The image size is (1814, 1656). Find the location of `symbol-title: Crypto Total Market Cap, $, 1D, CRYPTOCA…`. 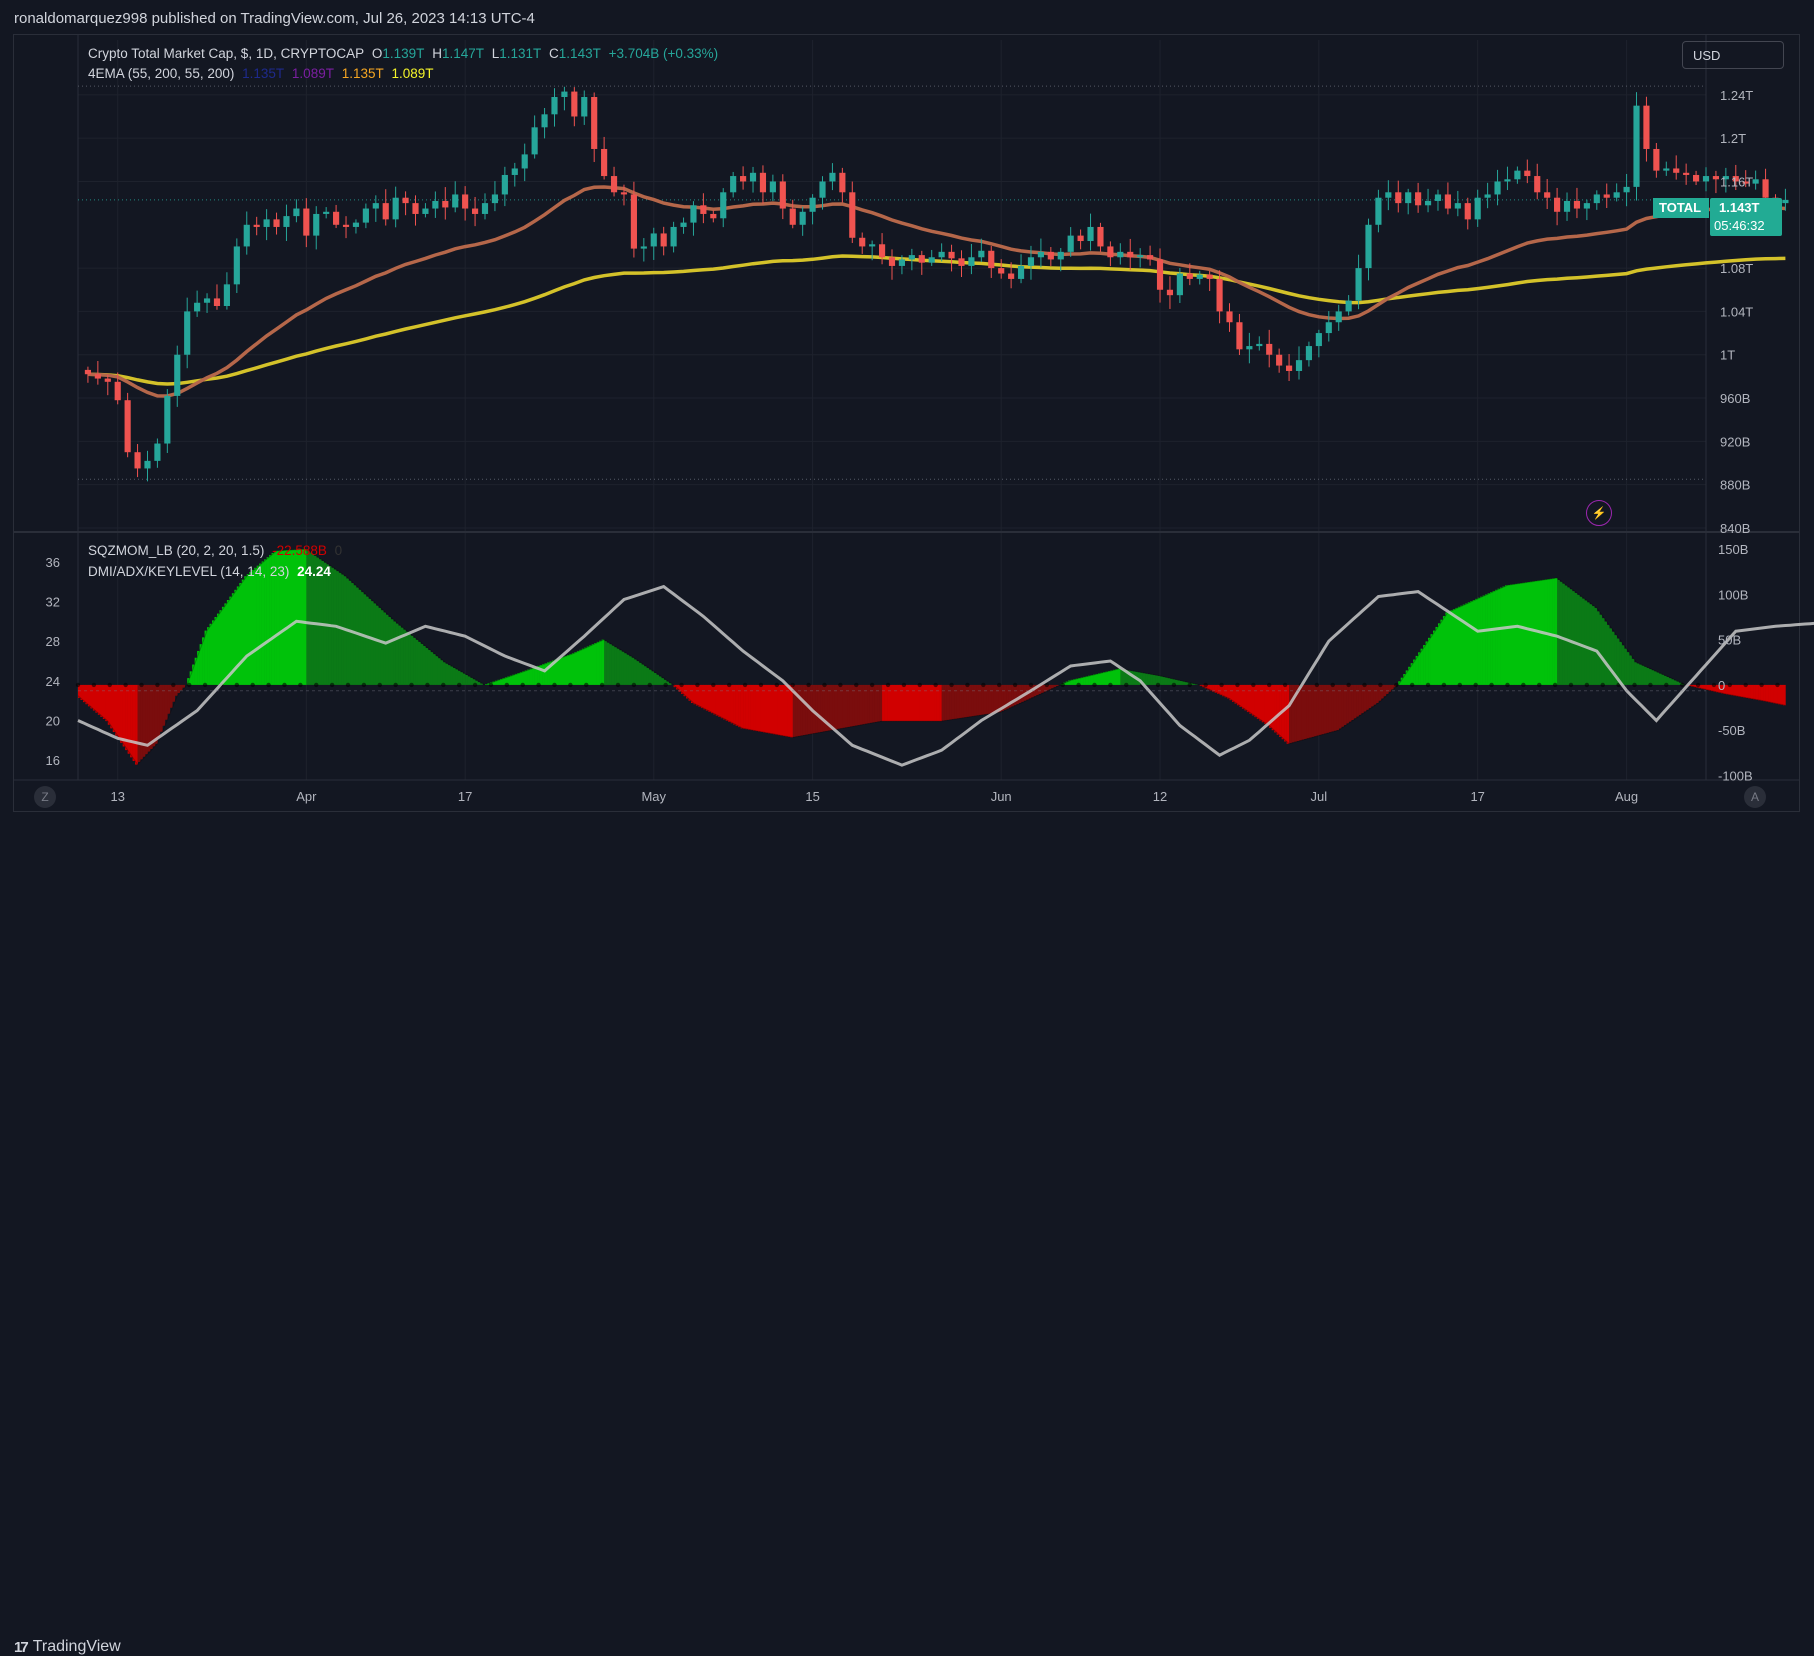

symbol-title: Crypto Total Market Cap, $, 1D, CRYPTOCA… is located at coordinates (226, 53).